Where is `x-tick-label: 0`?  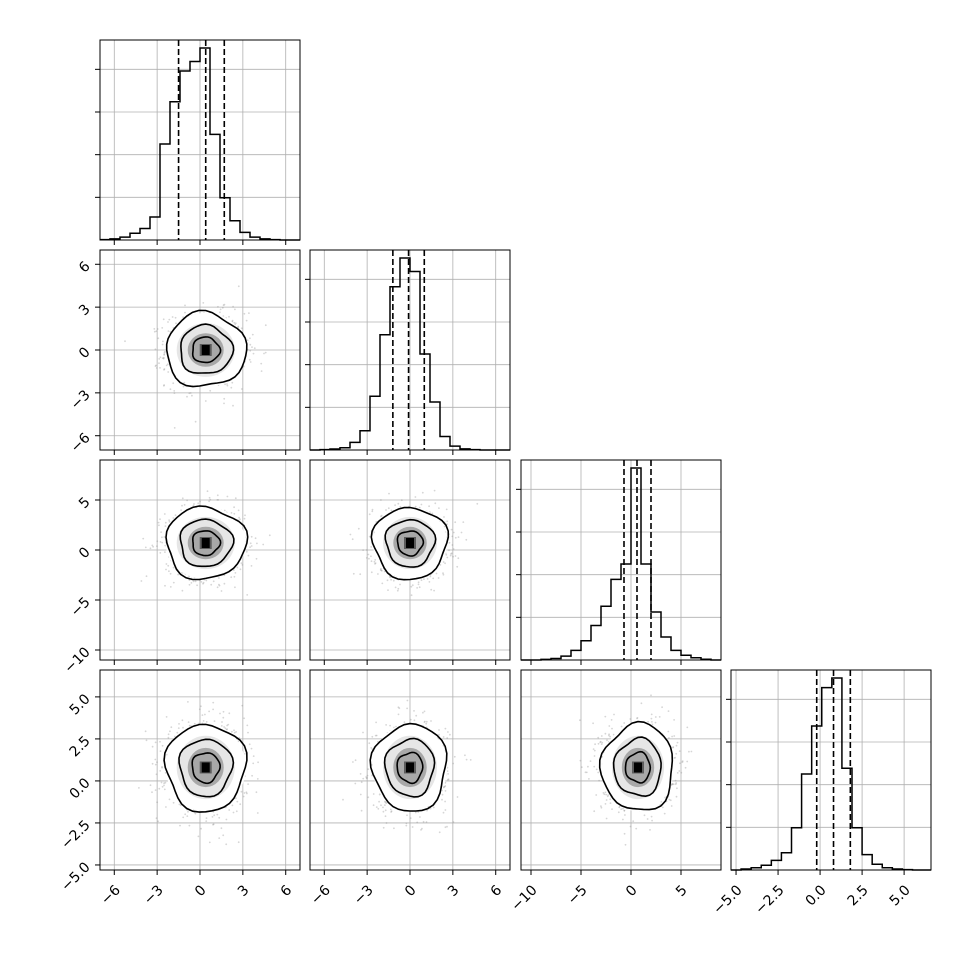 x-tick-label: 0 is located at coordinates (411, 891).